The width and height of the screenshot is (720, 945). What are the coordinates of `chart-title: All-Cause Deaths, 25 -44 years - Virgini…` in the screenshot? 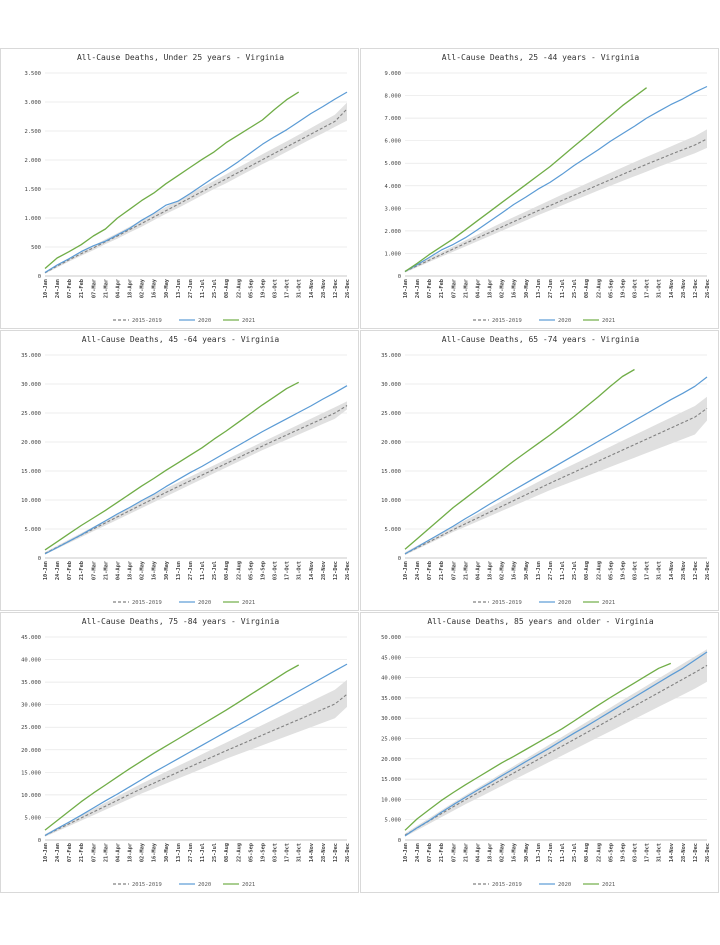 It's located at (541, 57).